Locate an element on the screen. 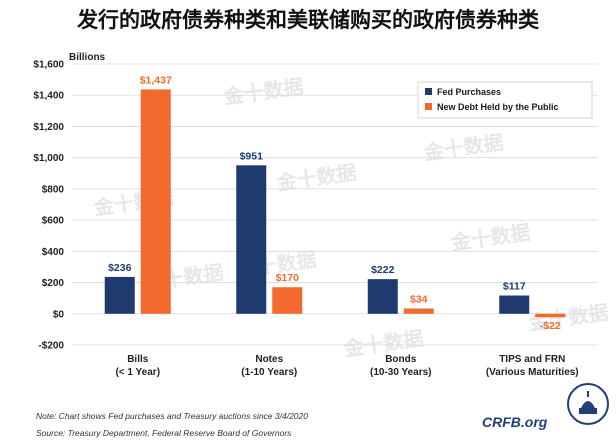 This screenshot has width=616, height=445. x-category-label: Bills is located at coordinates (138, 359).